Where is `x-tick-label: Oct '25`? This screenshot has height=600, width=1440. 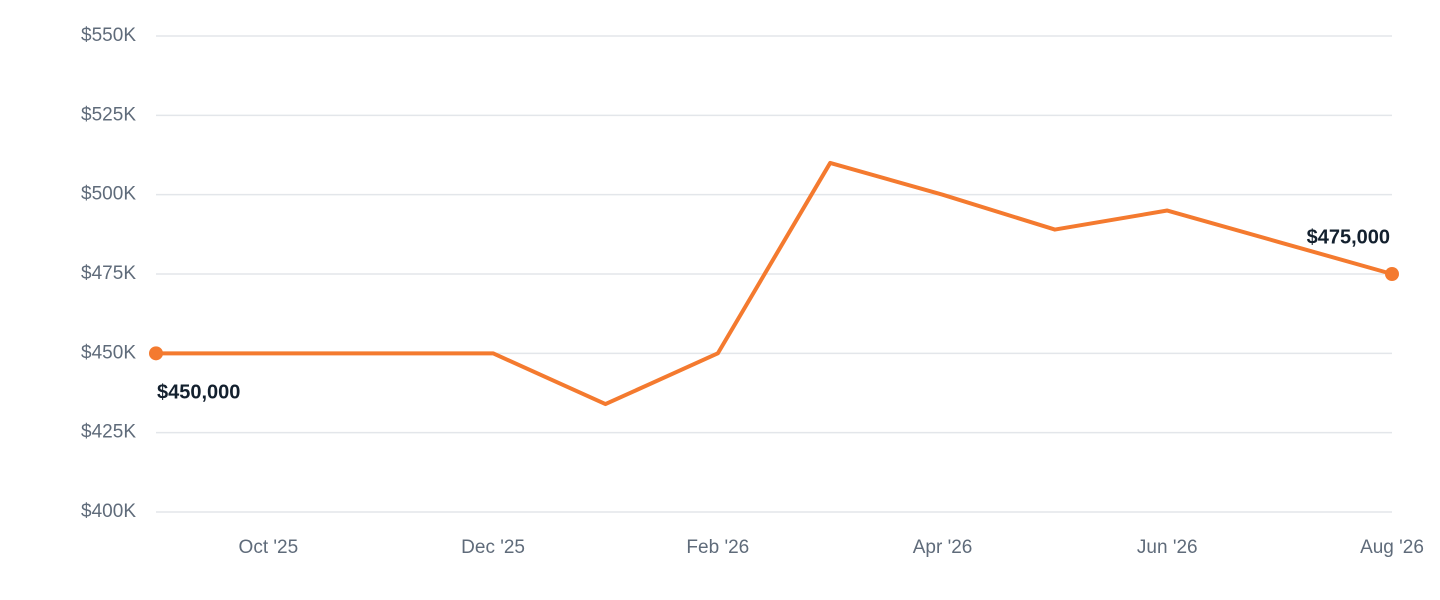 x-tick-label: Oct '25 is located at coordinates (269, 547).